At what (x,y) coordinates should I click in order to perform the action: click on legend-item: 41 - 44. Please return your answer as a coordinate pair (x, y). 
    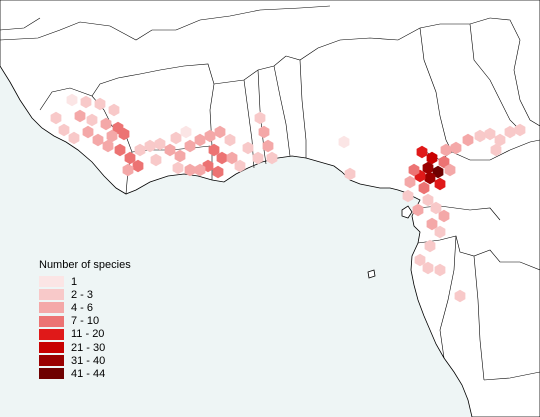
    Looking at the image, I should click on (85, 373).